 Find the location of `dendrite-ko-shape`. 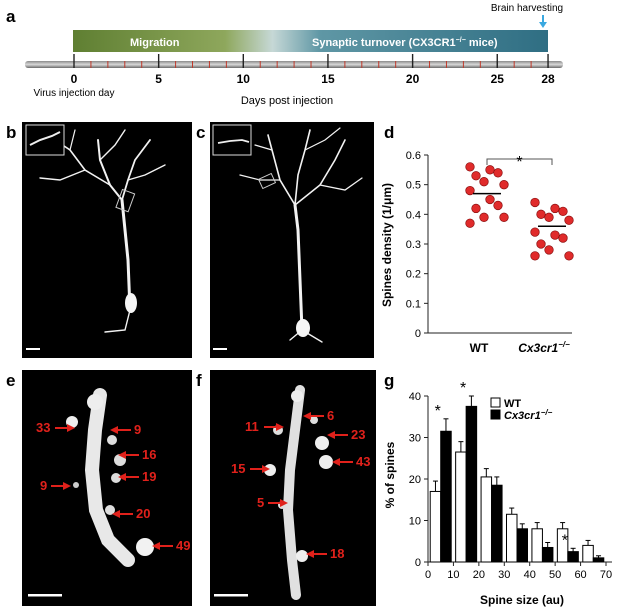

dendrite-ko-shape is located at coordinates (298, 492).